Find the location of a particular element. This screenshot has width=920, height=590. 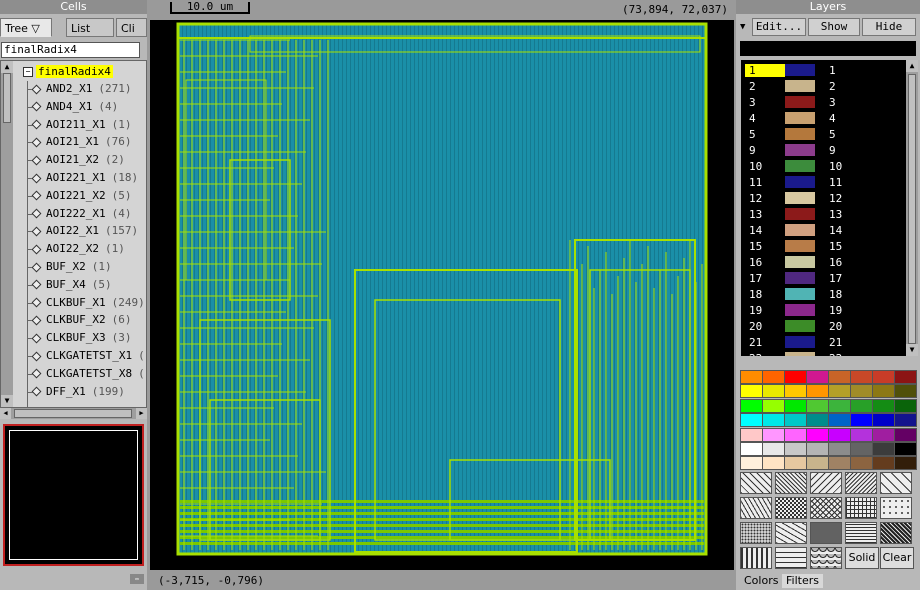

tree-item: AND4_X1 (4) is located at coordinates (74, 107).